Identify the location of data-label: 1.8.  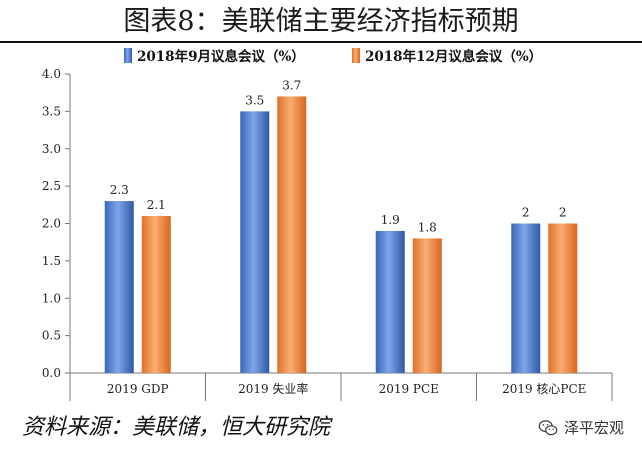
(427, 227).